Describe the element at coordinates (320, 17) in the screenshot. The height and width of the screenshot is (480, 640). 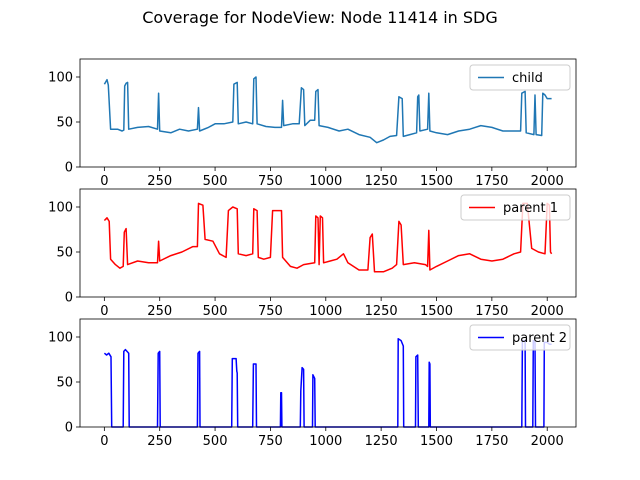
I see `figure-title: Coverage for NodeView: Node 11414 in SDG` at that location.